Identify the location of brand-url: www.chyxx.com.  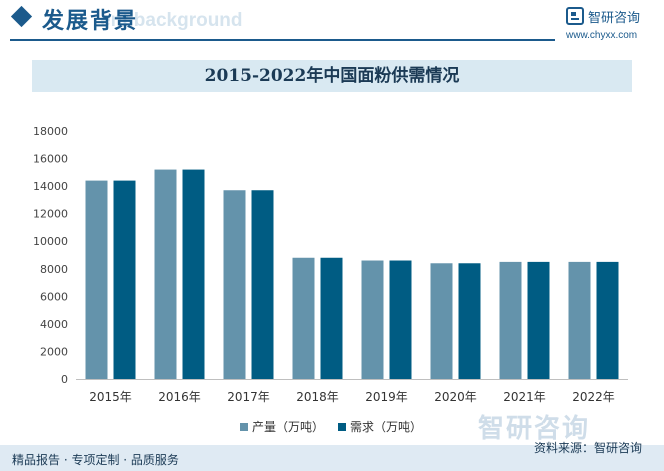
(602, 35).